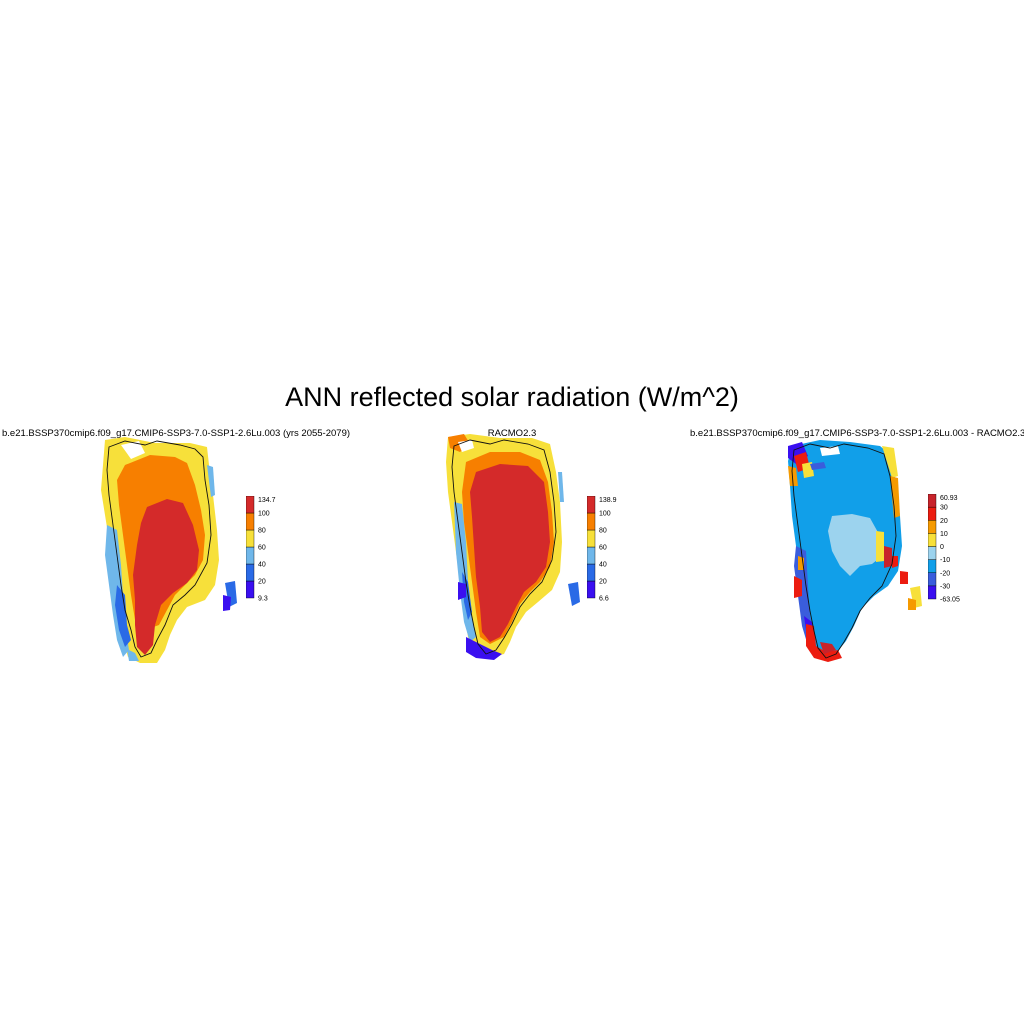 This screenshot has width=1024, height=1024. Describe the element at coordinates (604, 599) in the screenshot. I see `colorbar-tick-label: 6.6` at that location.